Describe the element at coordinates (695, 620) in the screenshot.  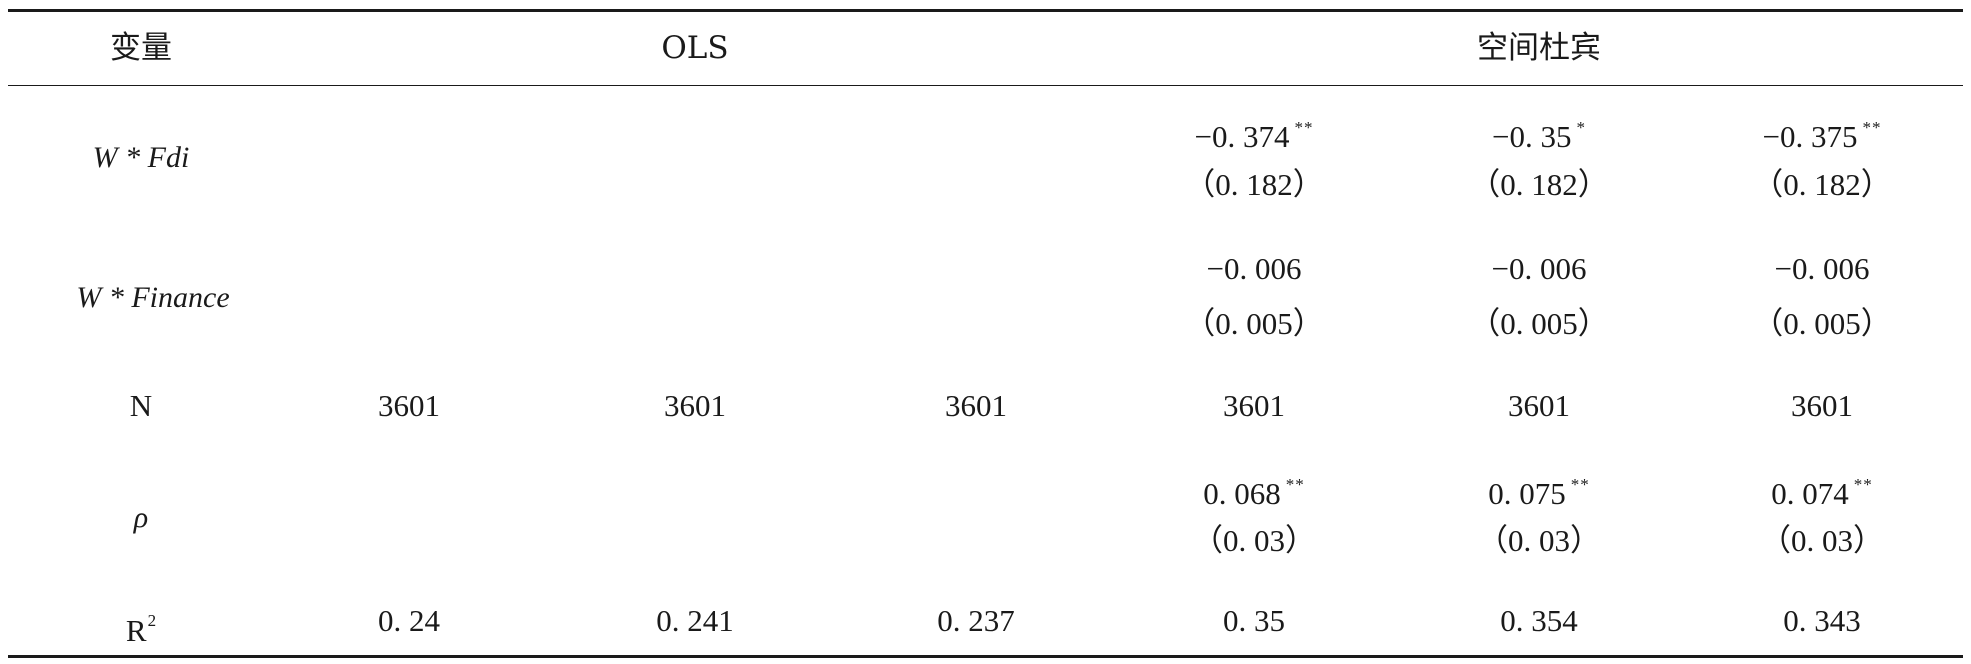
I see `r2-col2: 0. 241` at that location.